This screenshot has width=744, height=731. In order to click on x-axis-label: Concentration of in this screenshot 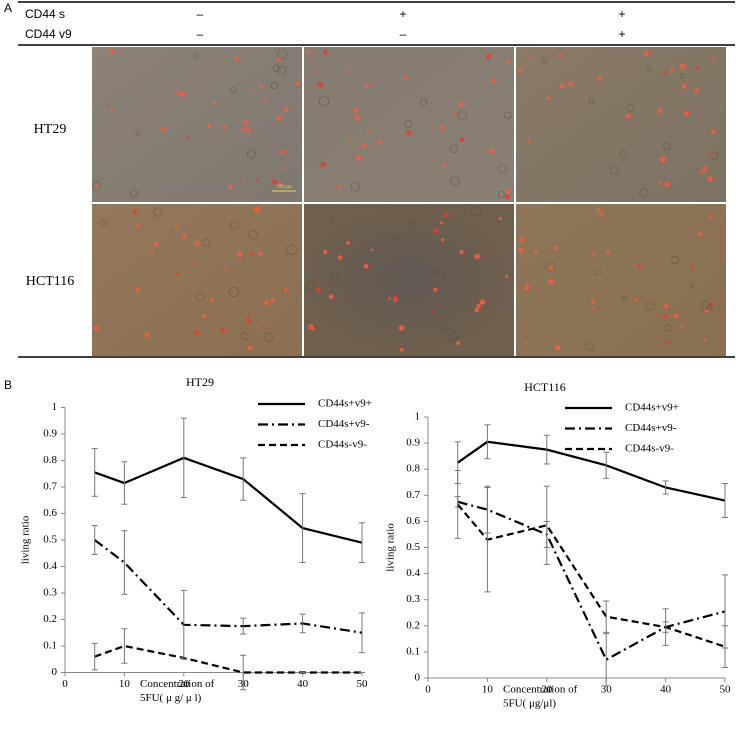, I will do `click(540, 690)`.